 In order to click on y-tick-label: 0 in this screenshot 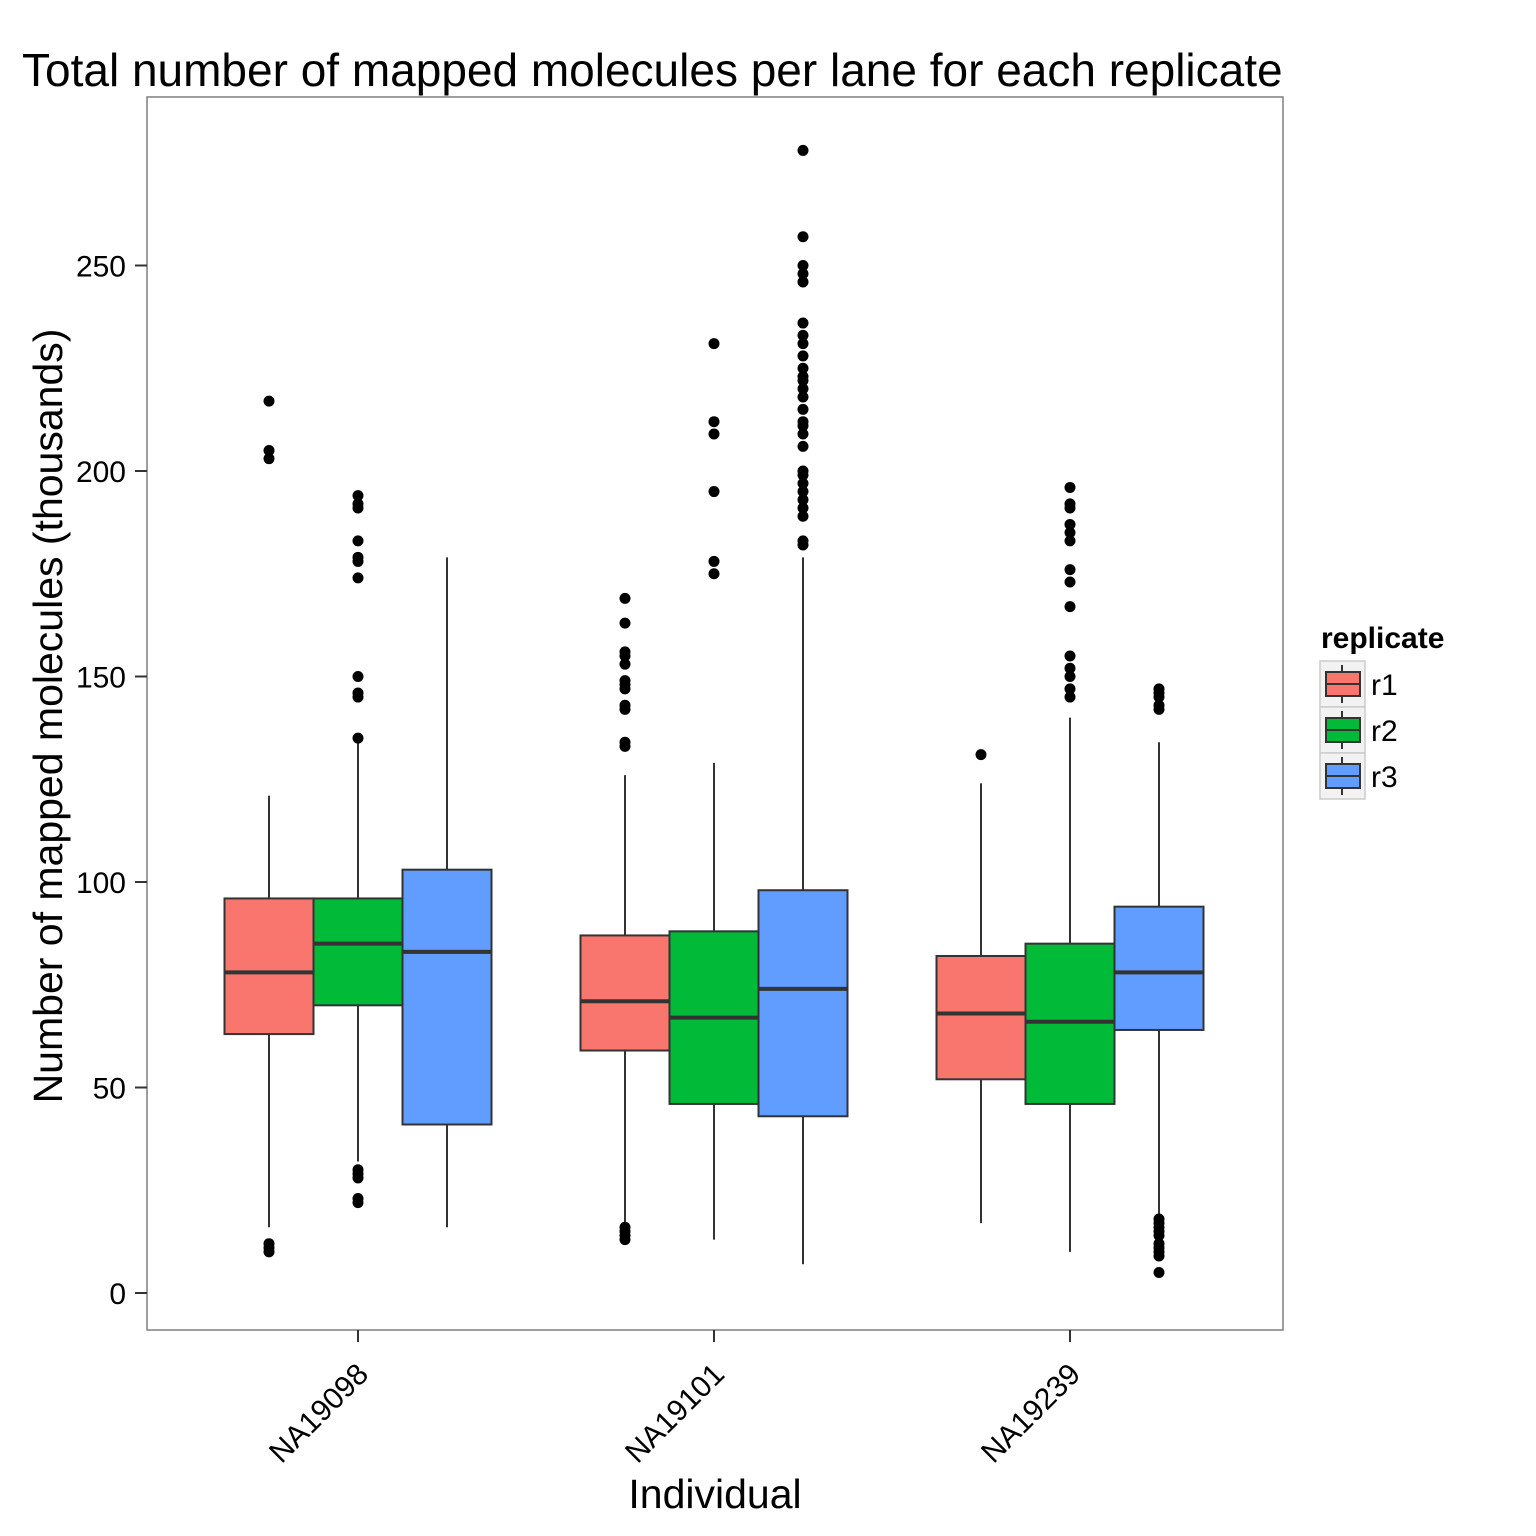, I will do `click(117, 1294)`.